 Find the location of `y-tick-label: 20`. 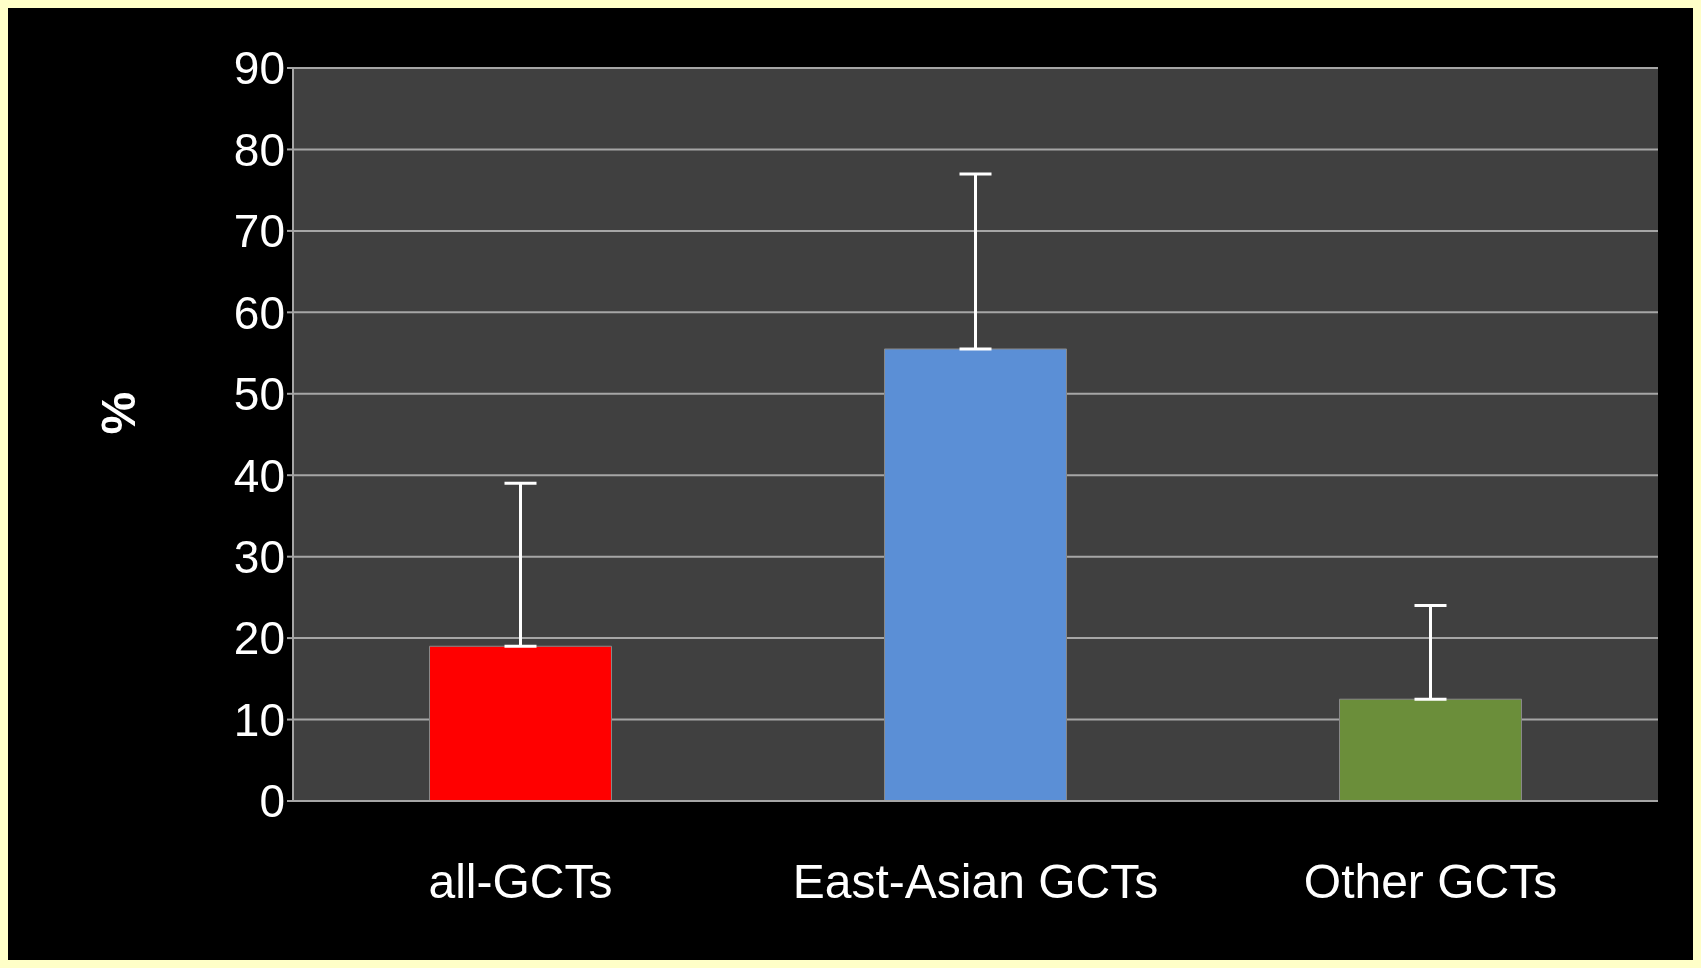

y-tick-label: 20 is located at coordinates (259, 638).